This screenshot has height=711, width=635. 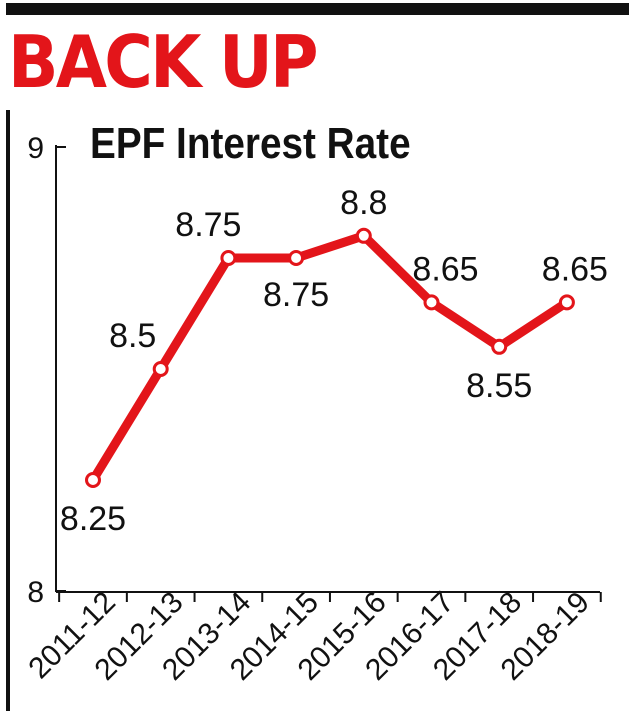 I want to click on data-label: 8.8, so click(x=363, y=203).